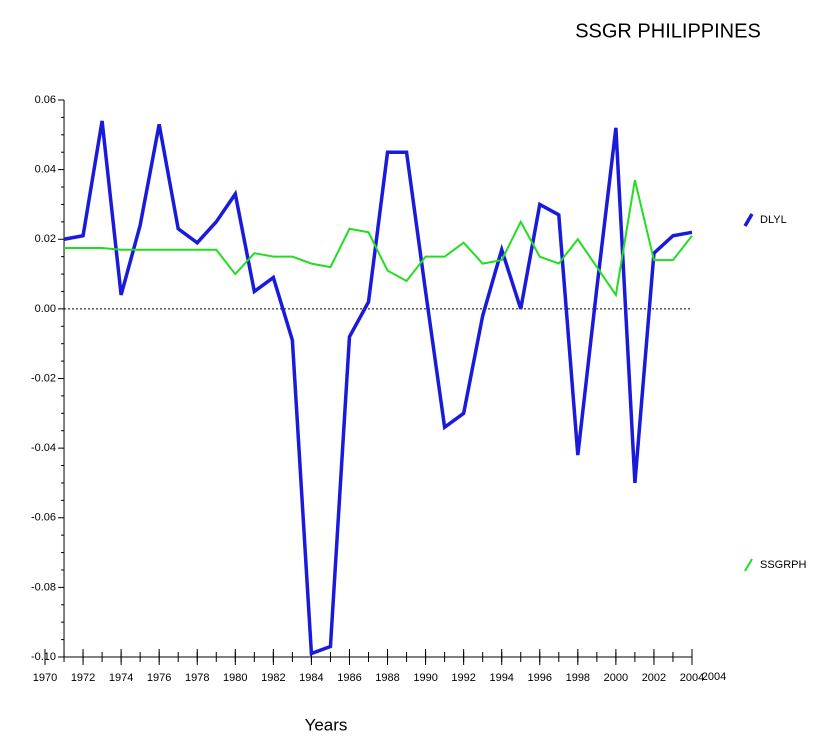 The image size is (835, 740). What do you see at coordinates (501, 678) in the screenshot?
I see `x-tick-label: 1994` at bounding box center [501, 678].